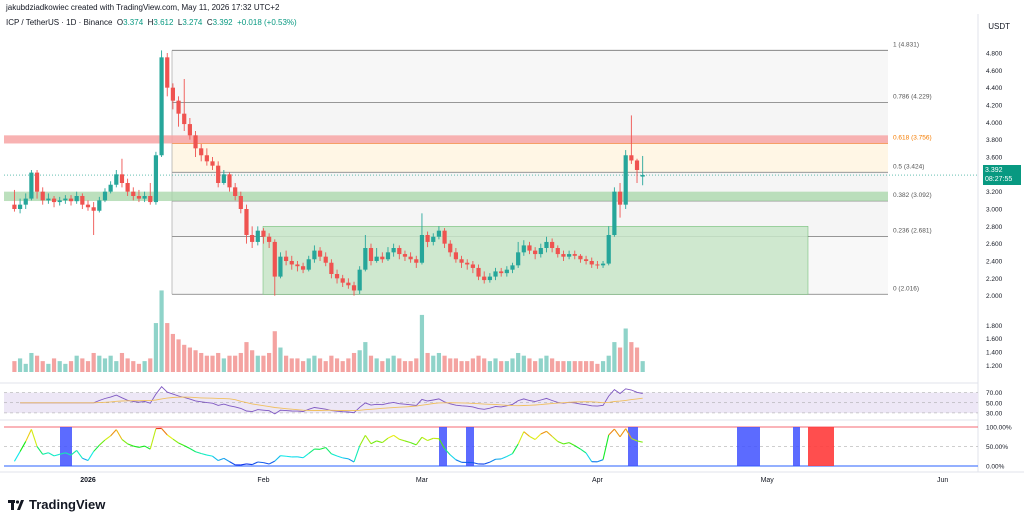 This screenshot has width=1024, height=520. What do you see at coordinates (56, 504) in the screenshot?
I see `tradingview-logo: TradingView` at bounding box center [56, 504].